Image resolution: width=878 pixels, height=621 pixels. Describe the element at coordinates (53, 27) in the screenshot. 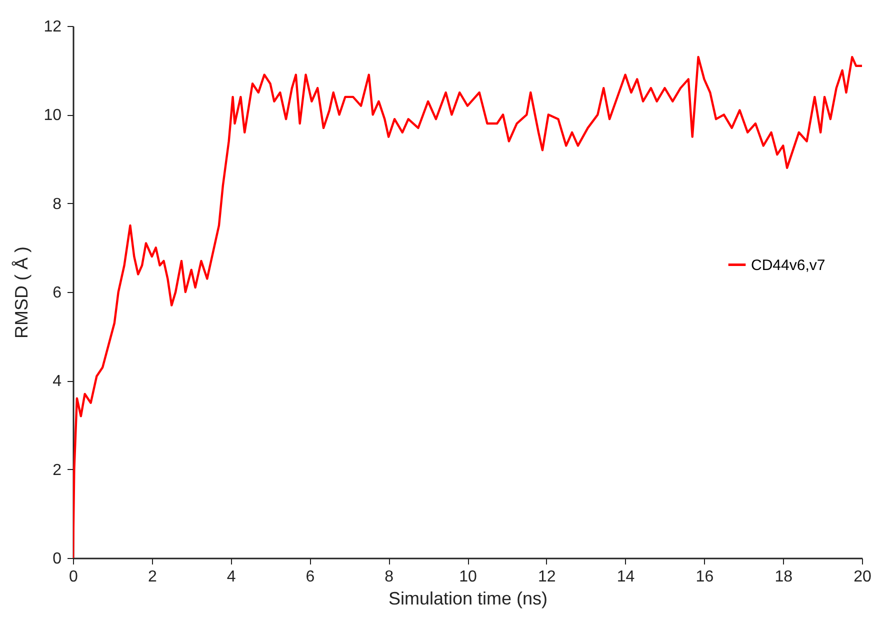

I see `y-tick-label: 12` at that location.